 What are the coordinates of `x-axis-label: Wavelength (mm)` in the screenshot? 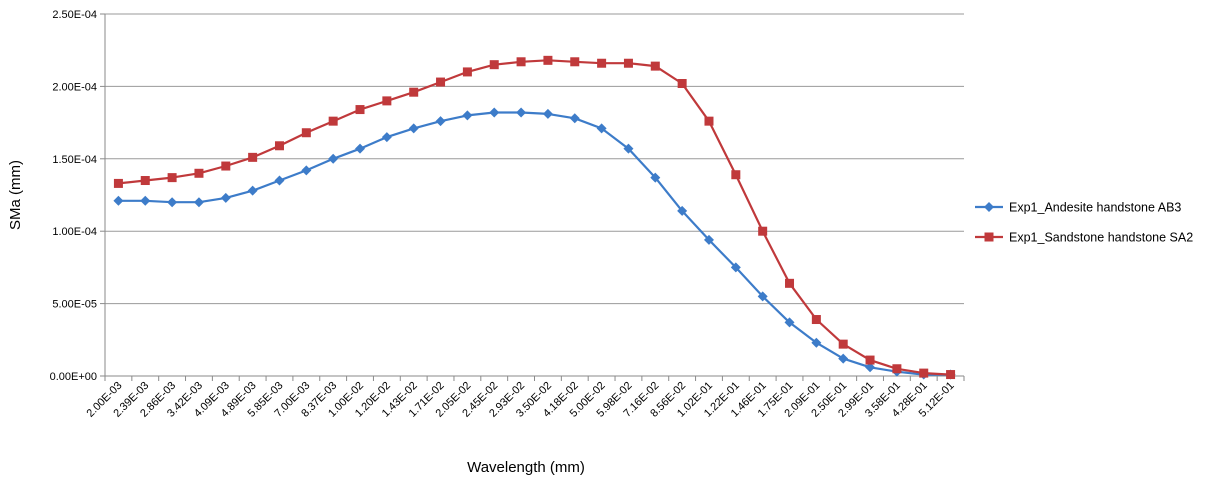 It's located at (526, 467).